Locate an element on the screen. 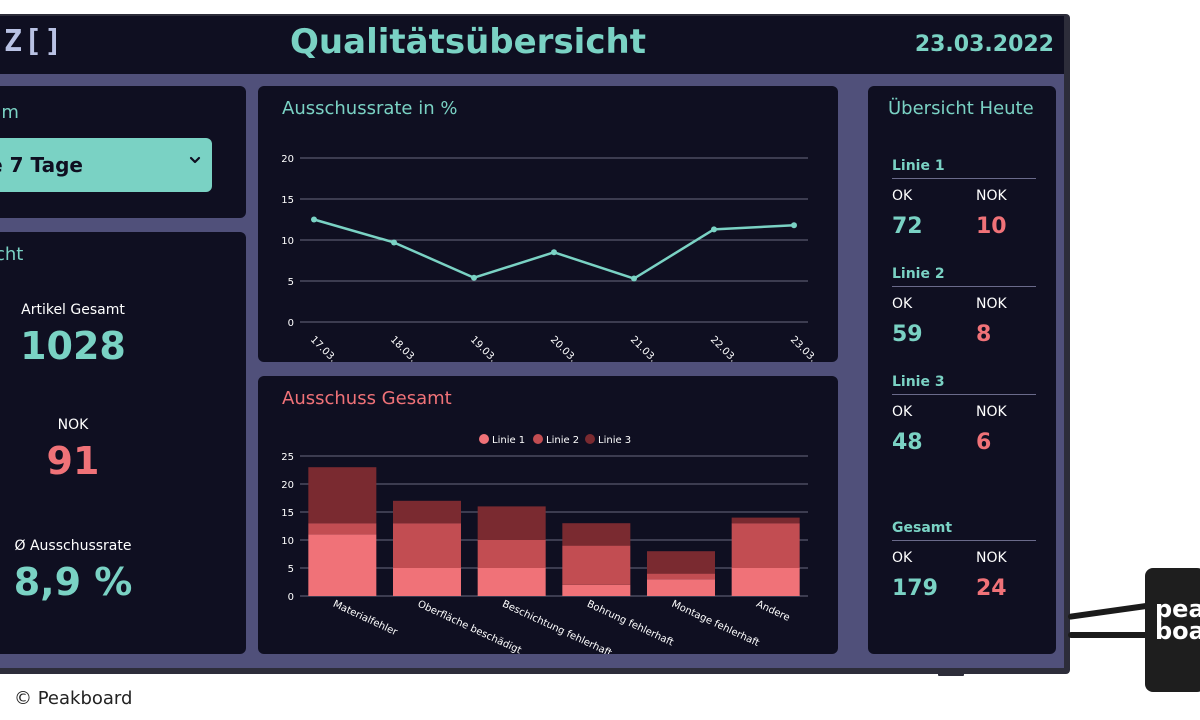 The image size is (1200, 720). x-tick-label: Andere is located at coordinates (772, 611).